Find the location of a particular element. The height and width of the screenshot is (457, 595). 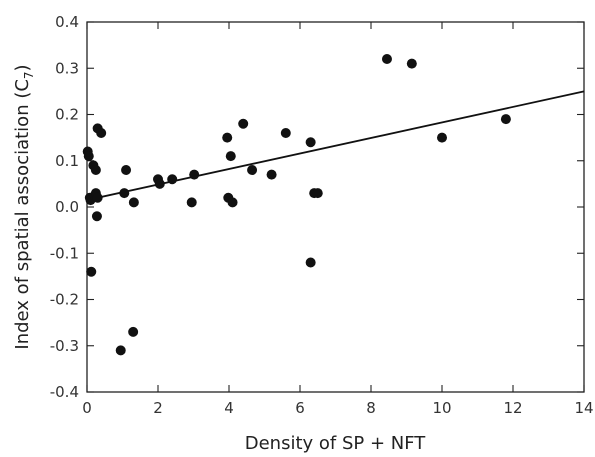

x-tick-label: 0 is located at coordinates (87, 408).